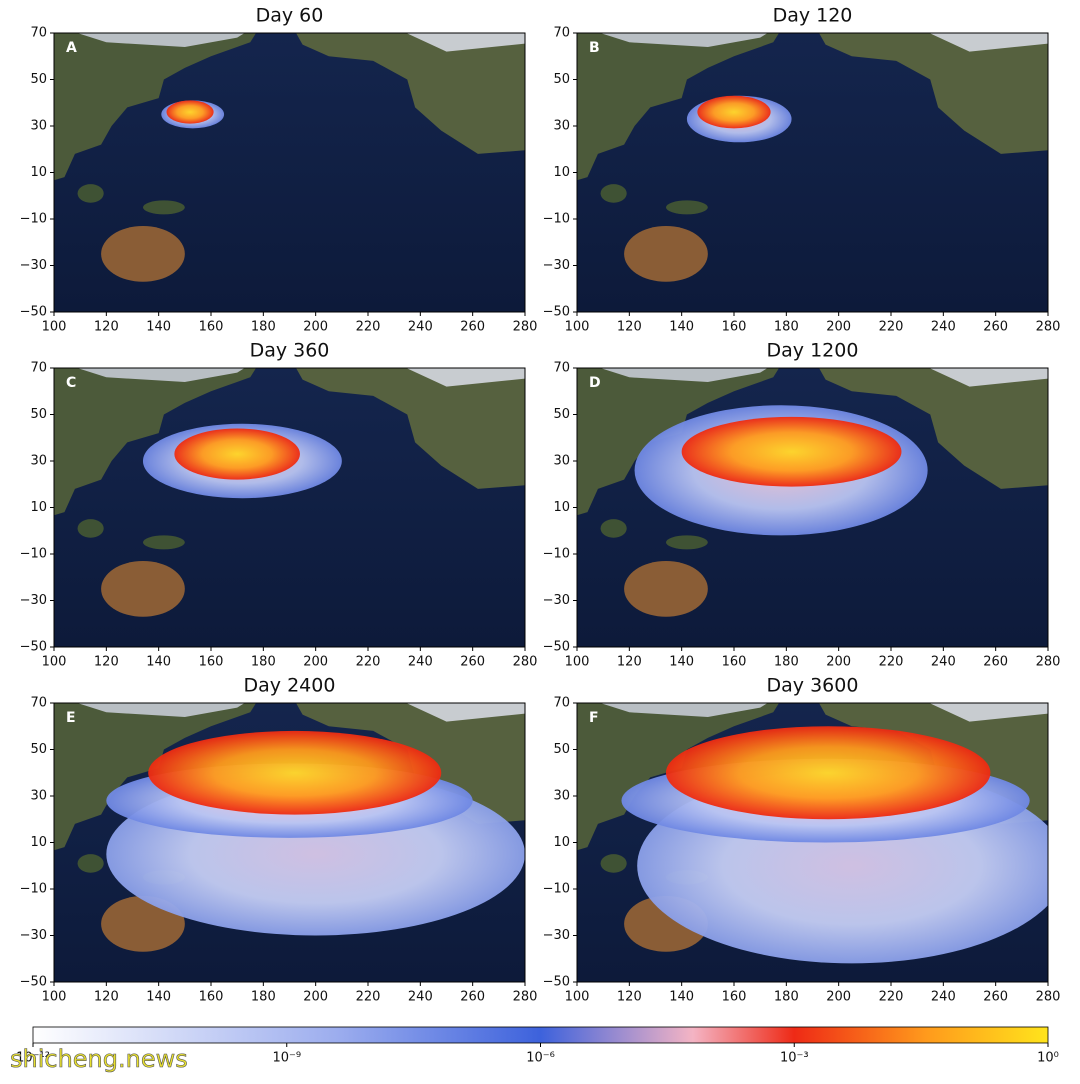 The height and width of the screenshot is (1084, 1080). Describe the element at coordinates (286, 1058) in the screenshot. I see `colorbar-tick-label: 10⁻⁹` at that location.